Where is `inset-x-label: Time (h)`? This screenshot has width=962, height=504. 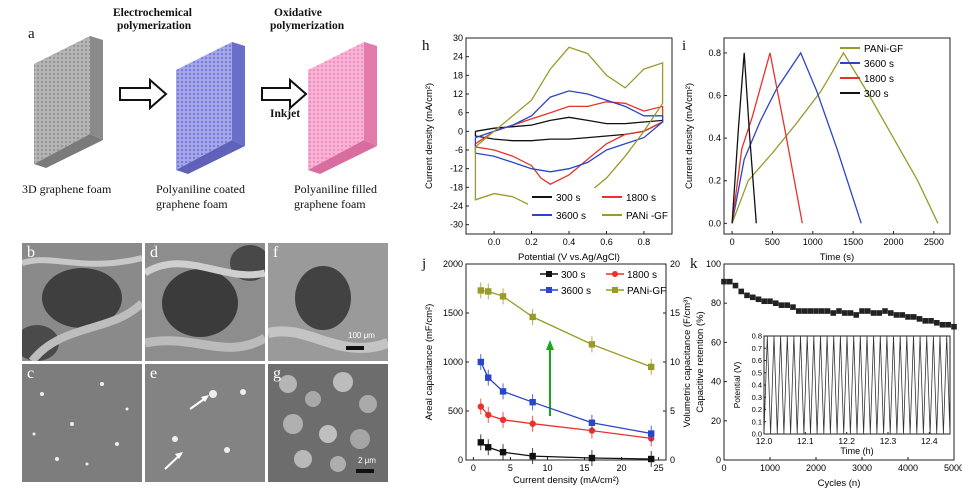
inset-x-label: Time (h) is located at coordinates (856, 451).